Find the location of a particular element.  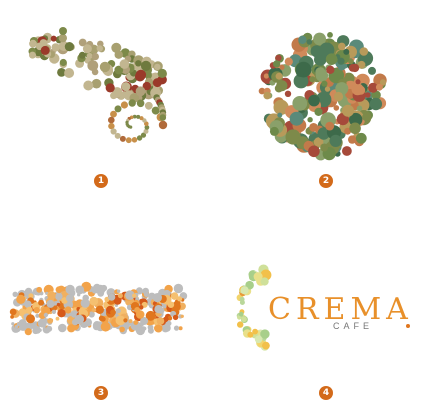

logo-accent-dot is located at coordinates (408, 326).